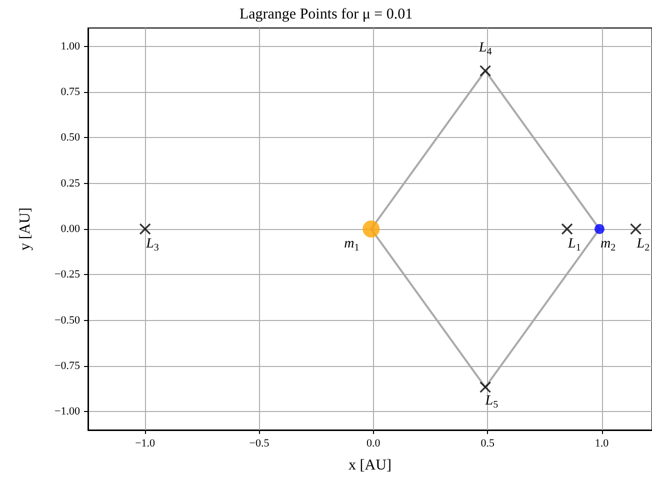  I want to click on y-tick-label: 0.75, so click(70, 92).